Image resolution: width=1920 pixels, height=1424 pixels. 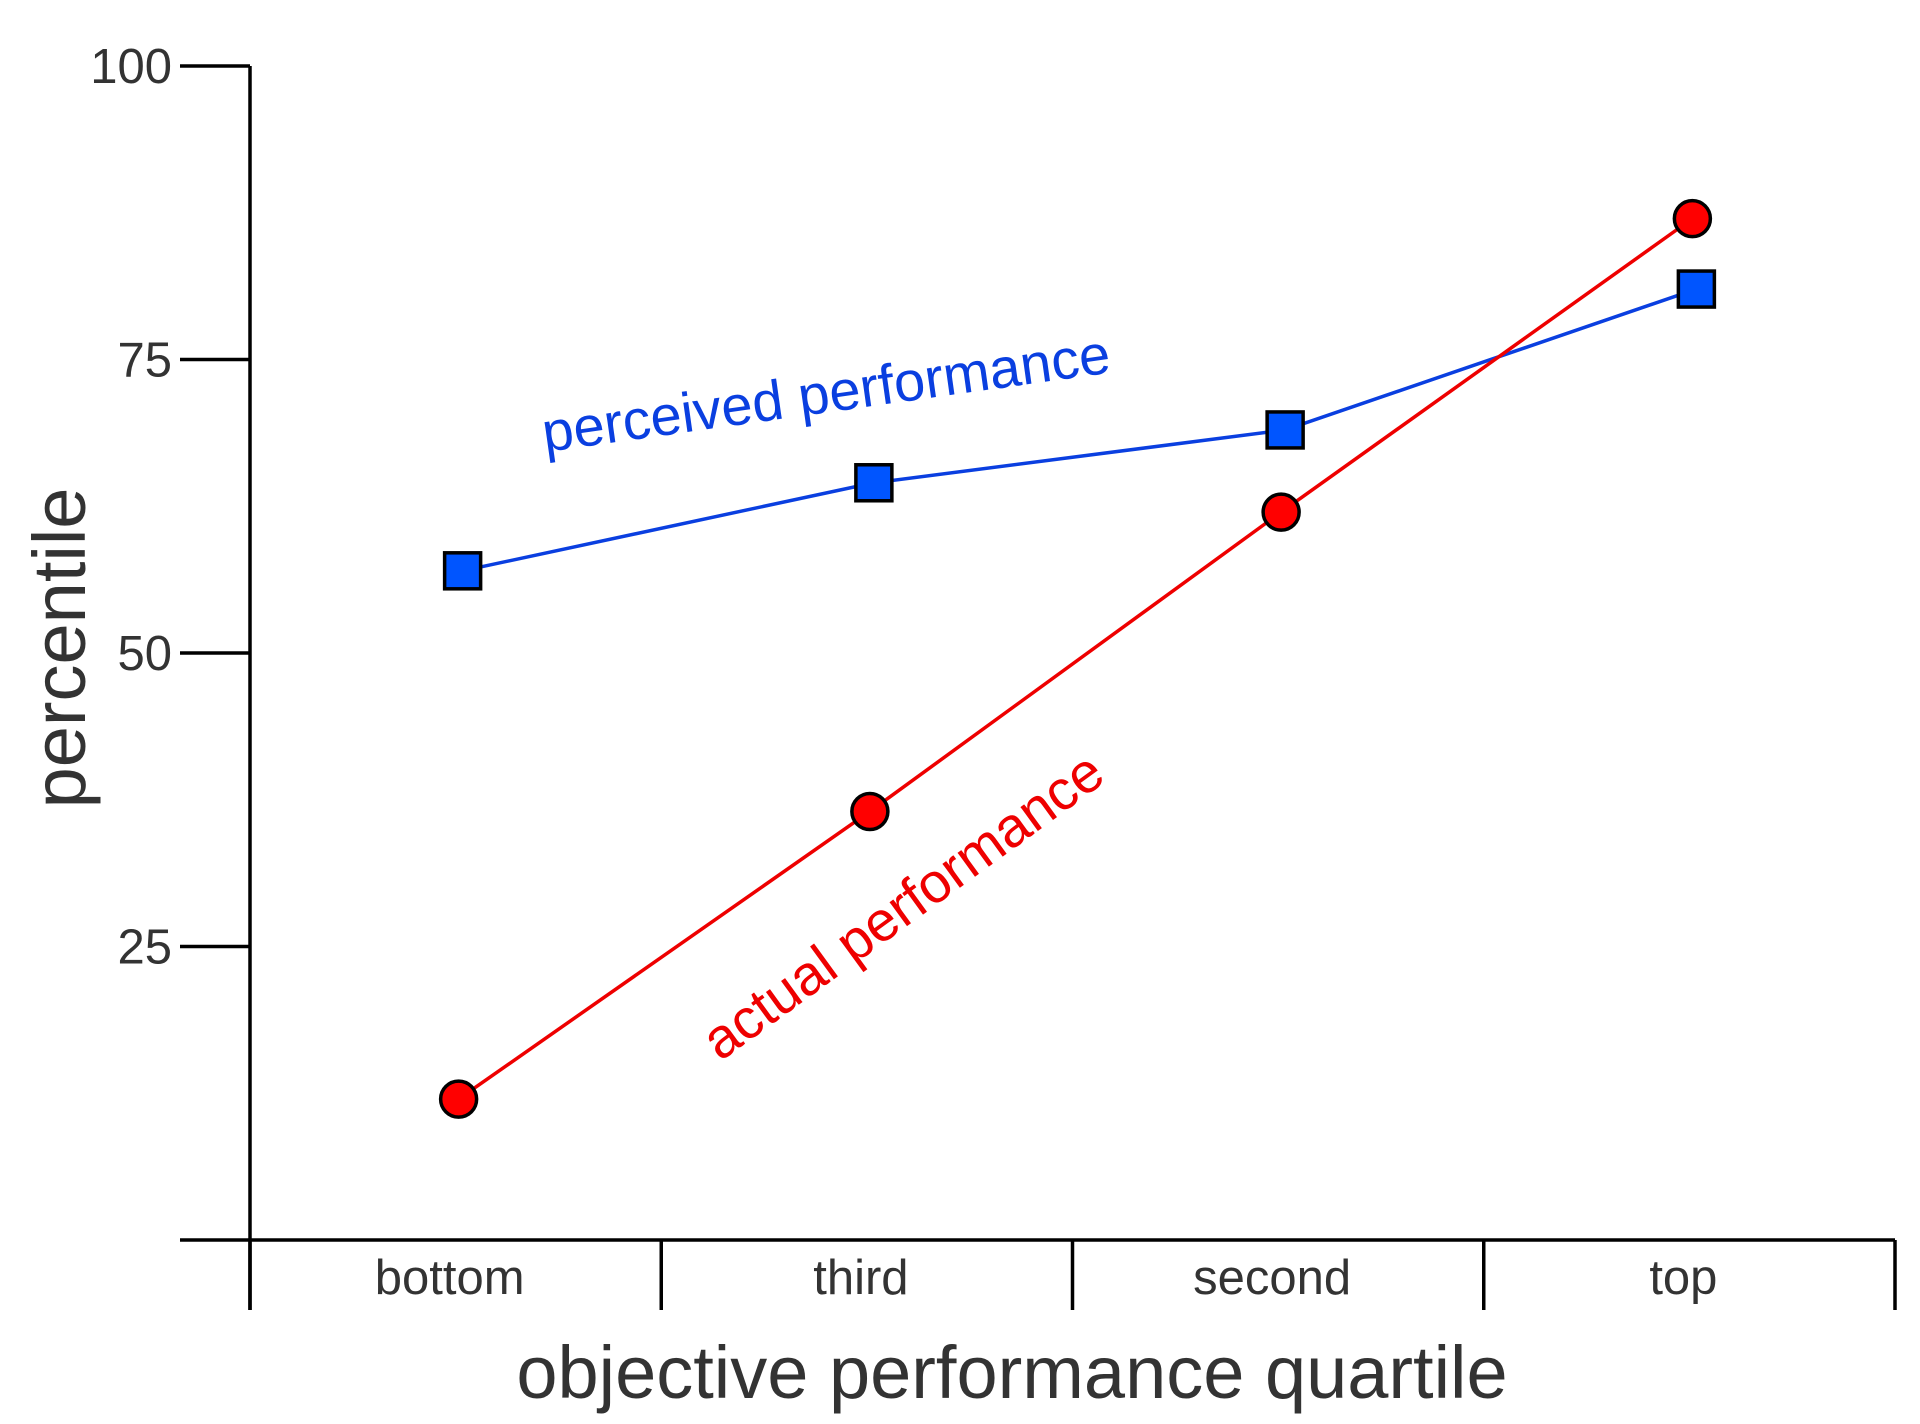 What do you see at coordinates (860, 1278) in the screenshot?
I see `x-tick-label-third: third` at bounding box center [860, 1278].